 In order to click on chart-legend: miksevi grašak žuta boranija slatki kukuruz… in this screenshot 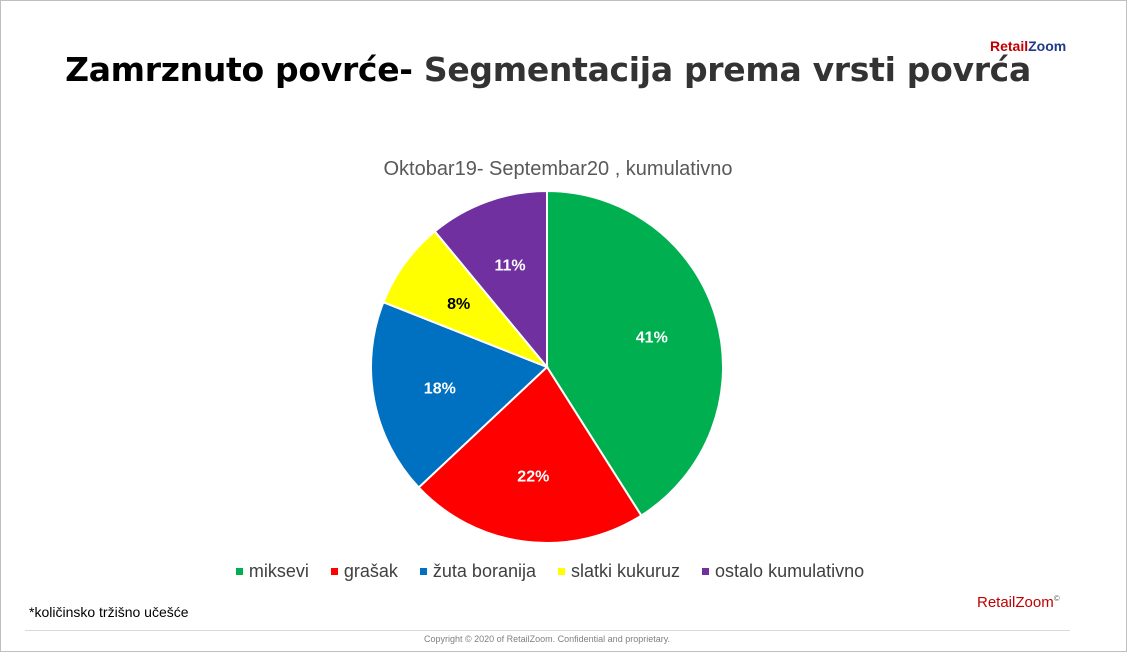, I will do `click(550, 571)`.